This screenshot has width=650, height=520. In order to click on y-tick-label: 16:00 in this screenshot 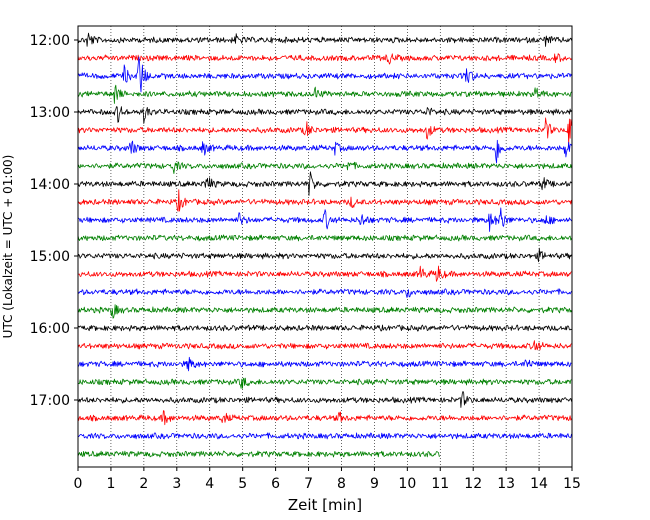, I will do `click(50, 329)`.